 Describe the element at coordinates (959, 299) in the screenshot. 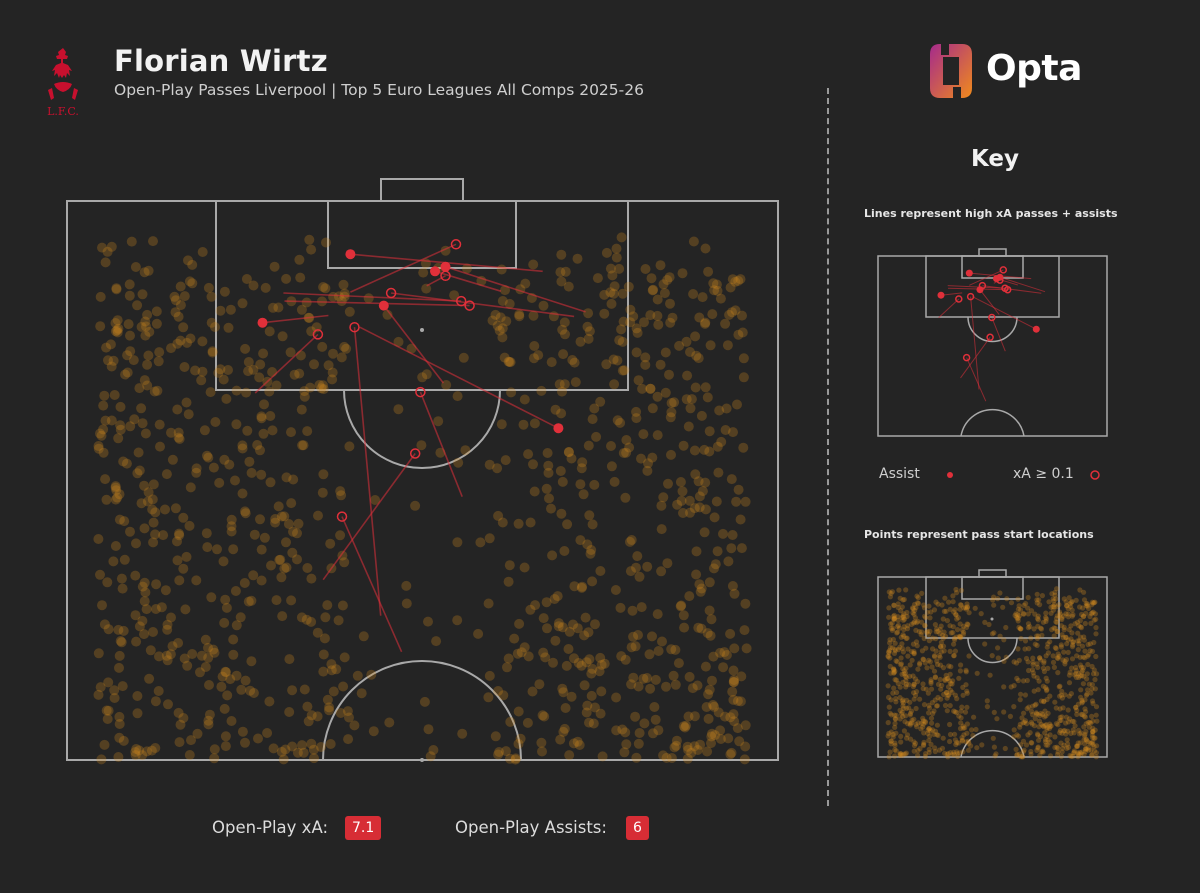

I see `xa-marker` at that location.